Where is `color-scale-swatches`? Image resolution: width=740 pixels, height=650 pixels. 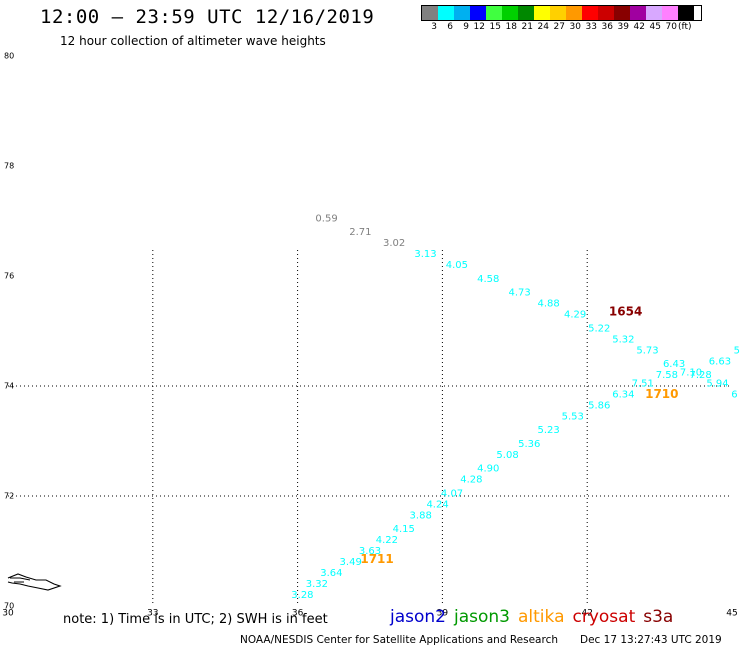
color-scale-swatches is located at coordinates (561, 13).